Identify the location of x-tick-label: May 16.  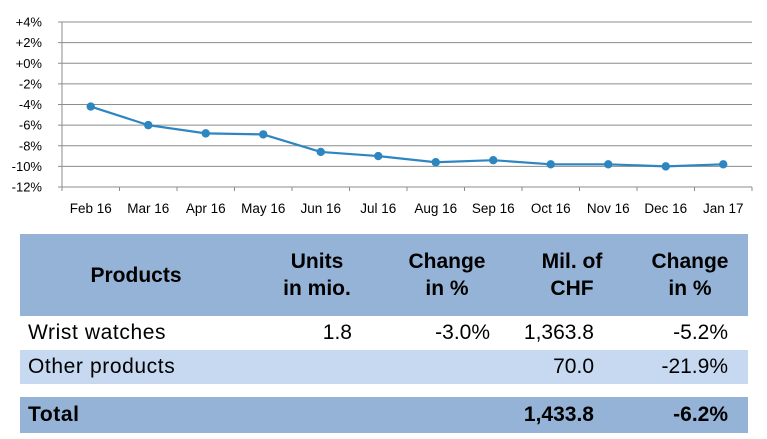
(263, 208).